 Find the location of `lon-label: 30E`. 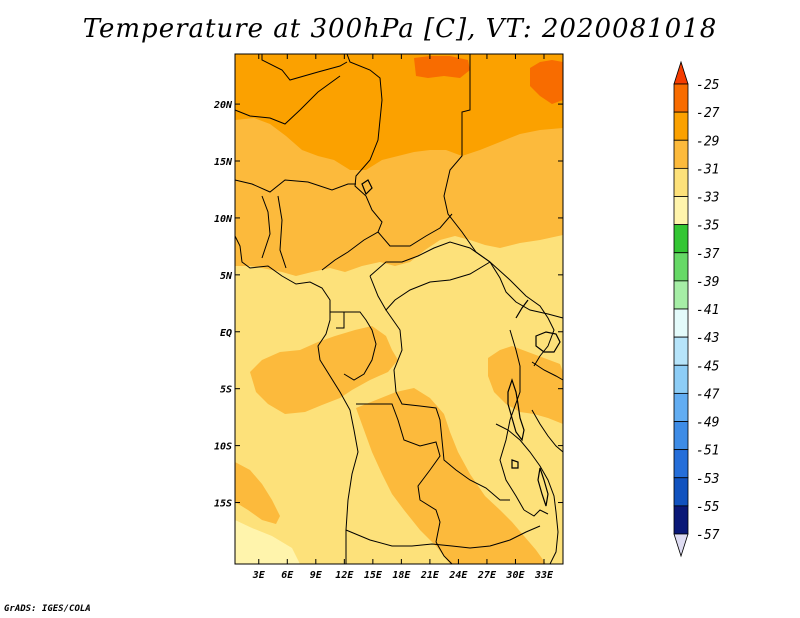

lon-label: 30E is located at coordinates (515, 575).